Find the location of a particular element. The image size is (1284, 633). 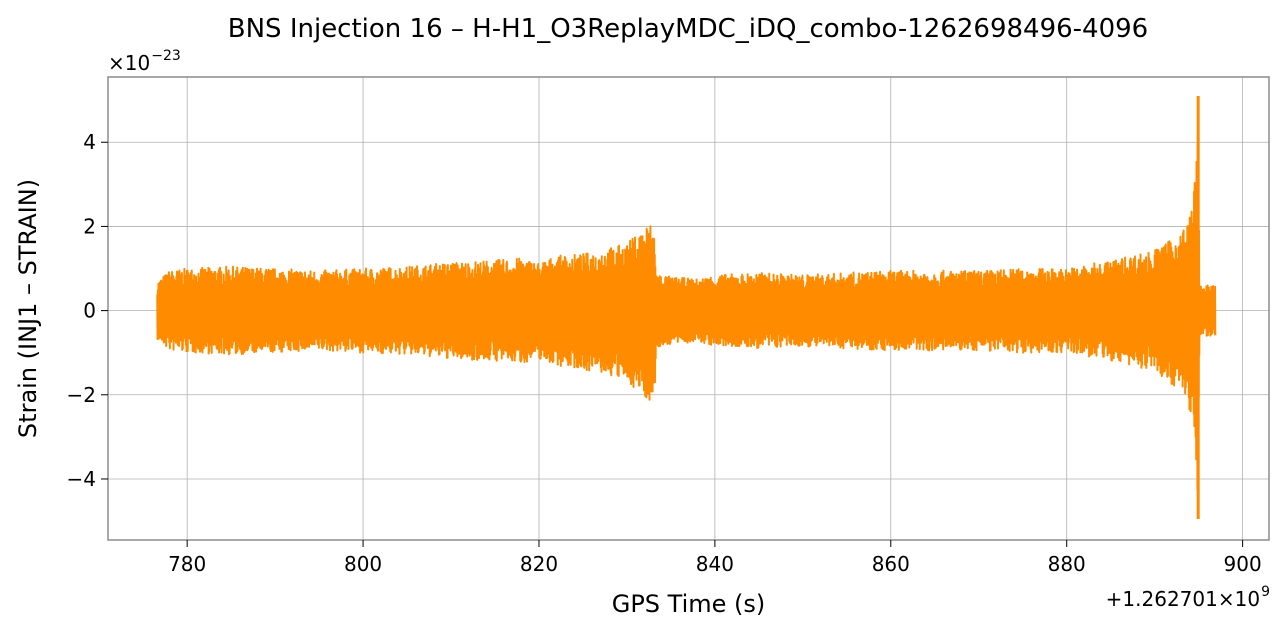

x-tick-label: 840 is located at coordinates (715, 564).